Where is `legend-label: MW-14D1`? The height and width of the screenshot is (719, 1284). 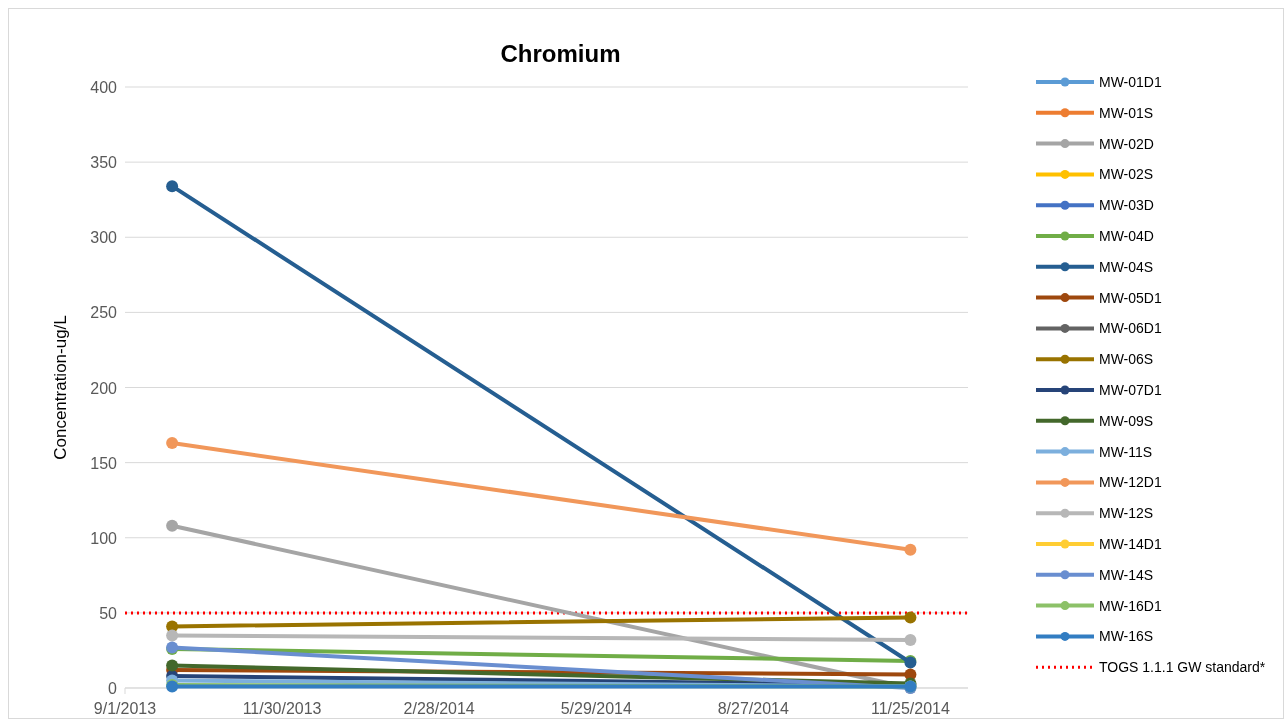 legend-label: MW-14D1 is located at coordinates (1130, 544).